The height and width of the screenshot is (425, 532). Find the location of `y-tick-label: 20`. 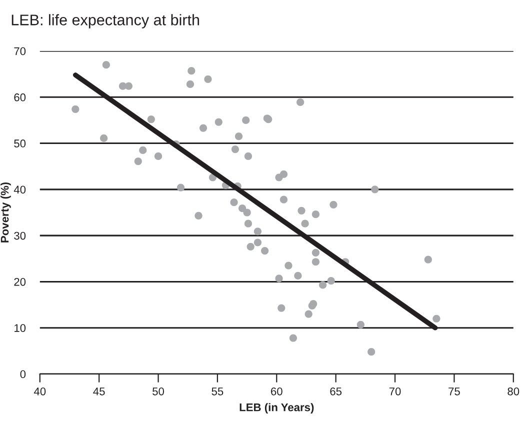

y-tick-label: 20 is located at coordinates (20, 282).